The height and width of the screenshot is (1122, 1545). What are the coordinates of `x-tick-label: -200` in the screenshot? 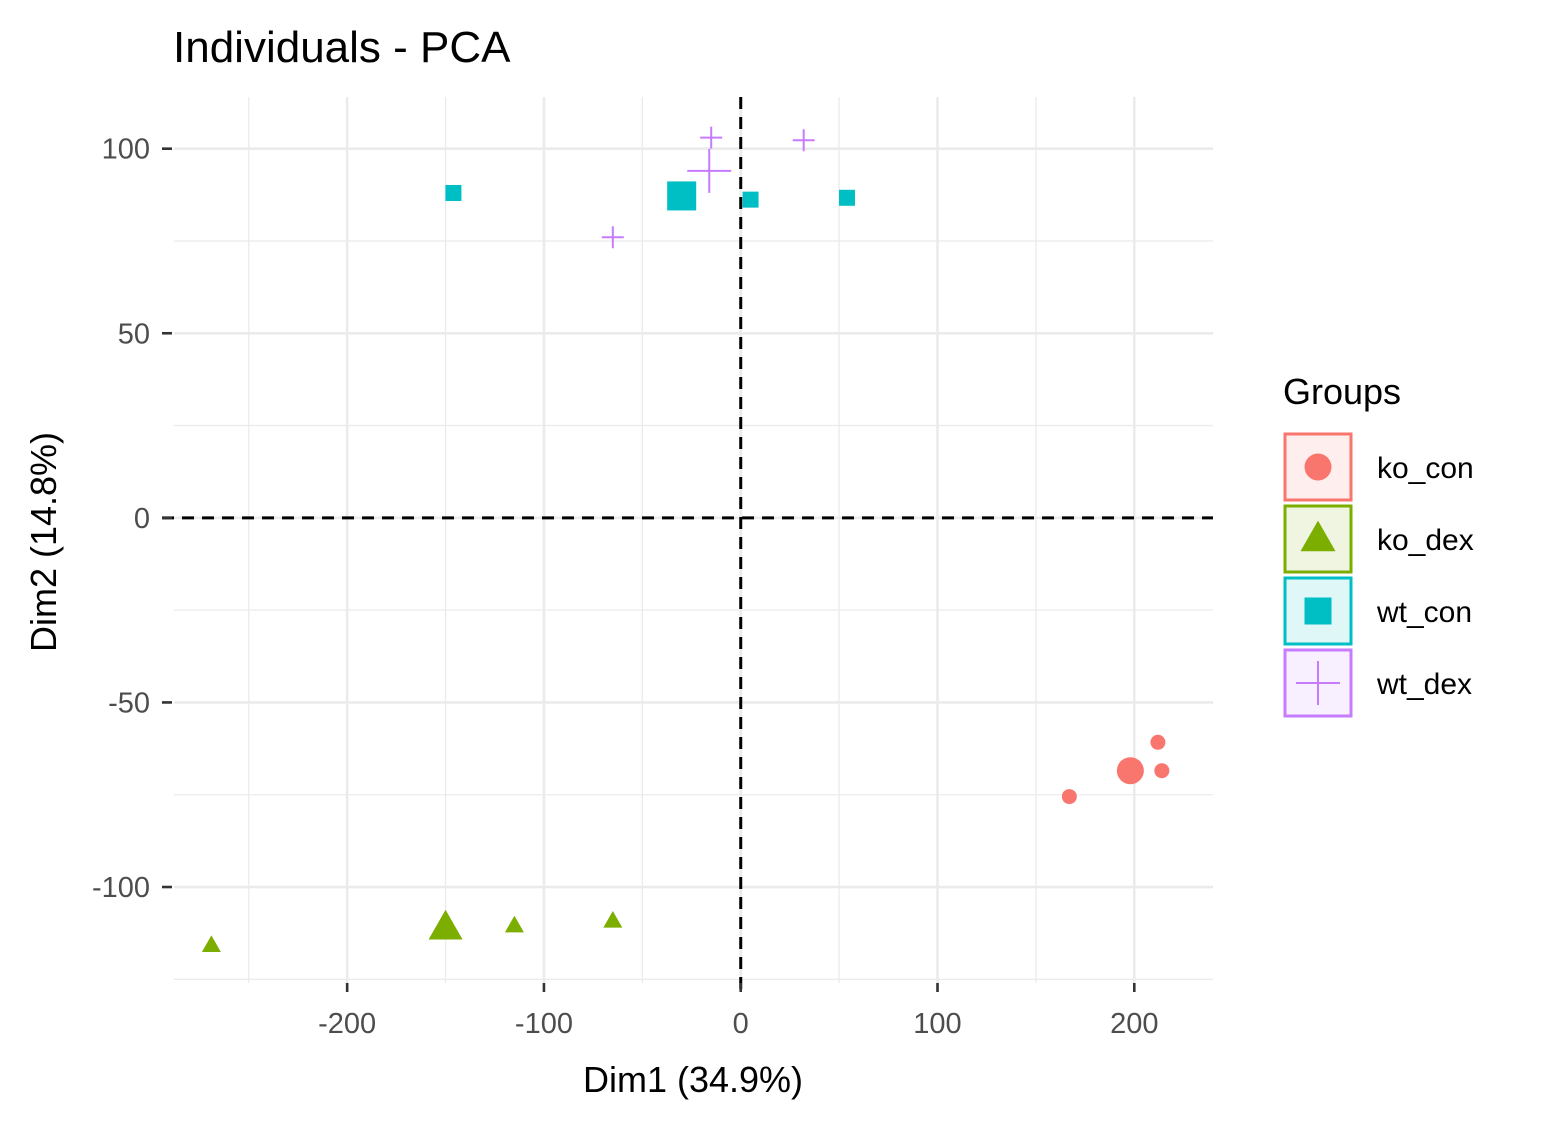 It's located at (347, 1024).